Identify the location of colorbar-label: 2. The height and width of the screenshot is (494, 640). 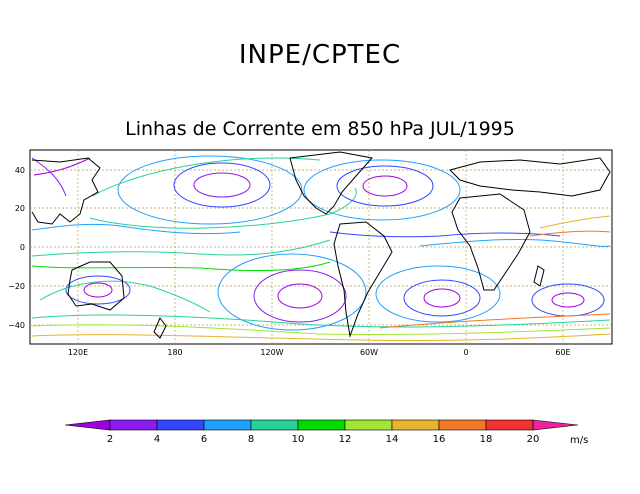
(110, 439).